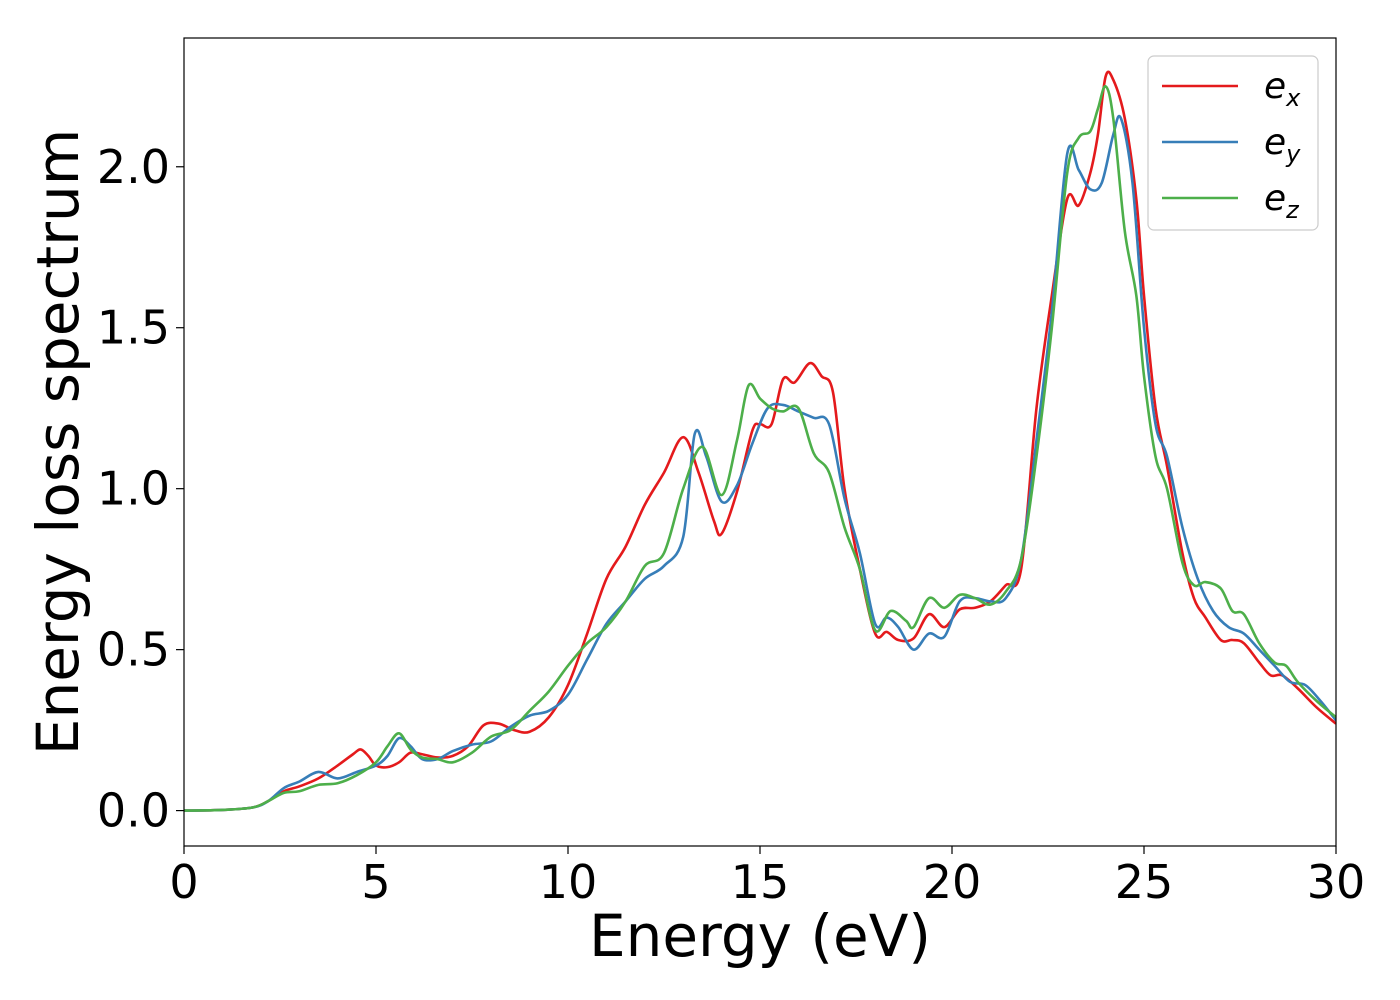  I want to click on legend-label-sub: y, so click(1293, 154).